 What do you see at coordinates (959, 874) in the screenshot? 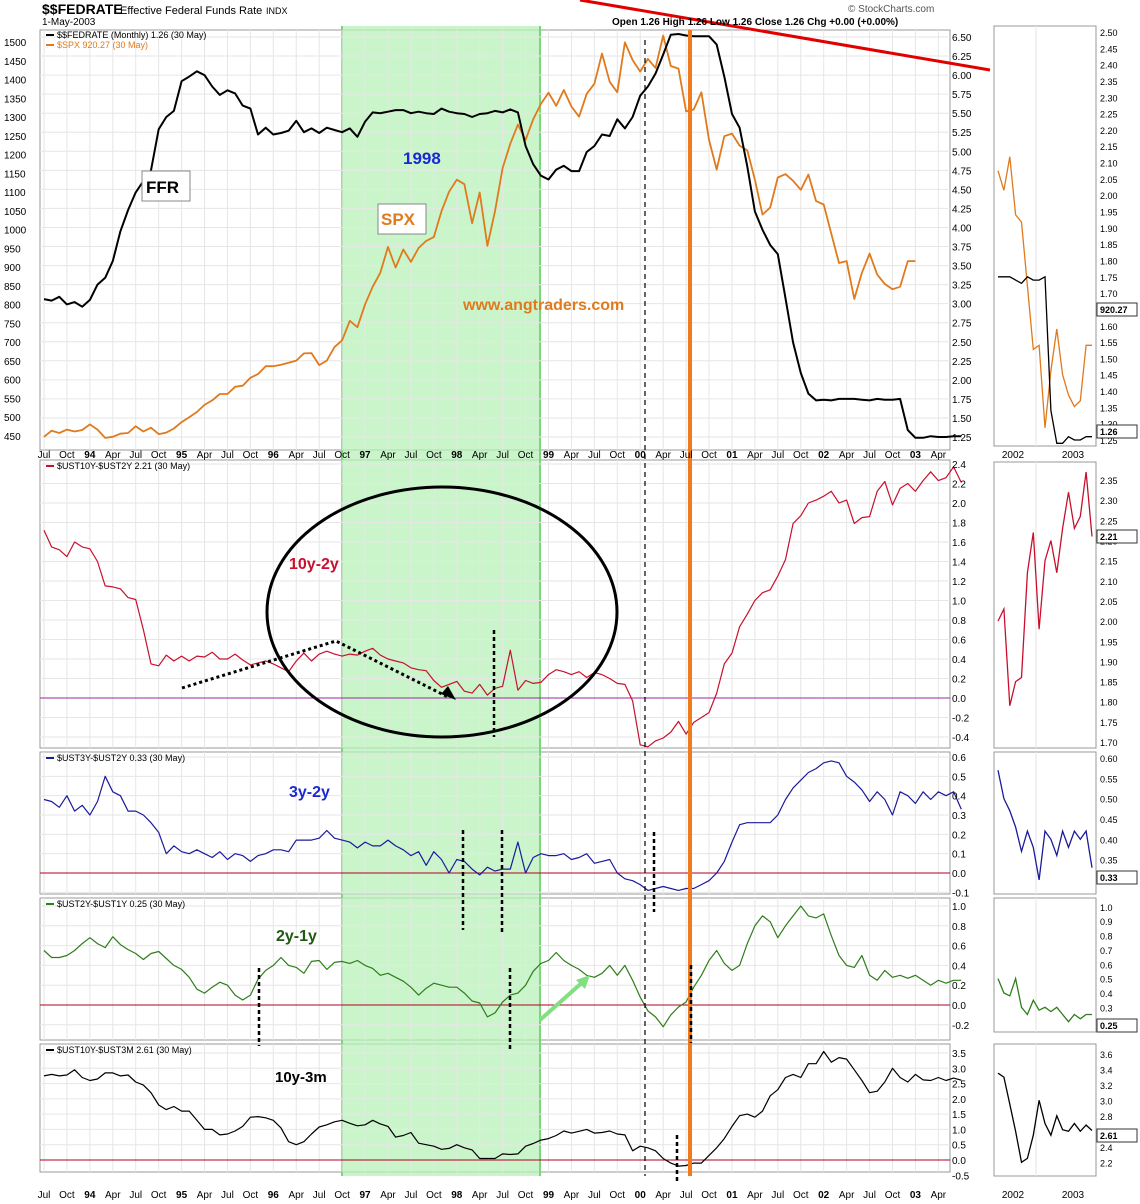
I see `right-tick-label: 0.0` at bounding box center [959, 874].